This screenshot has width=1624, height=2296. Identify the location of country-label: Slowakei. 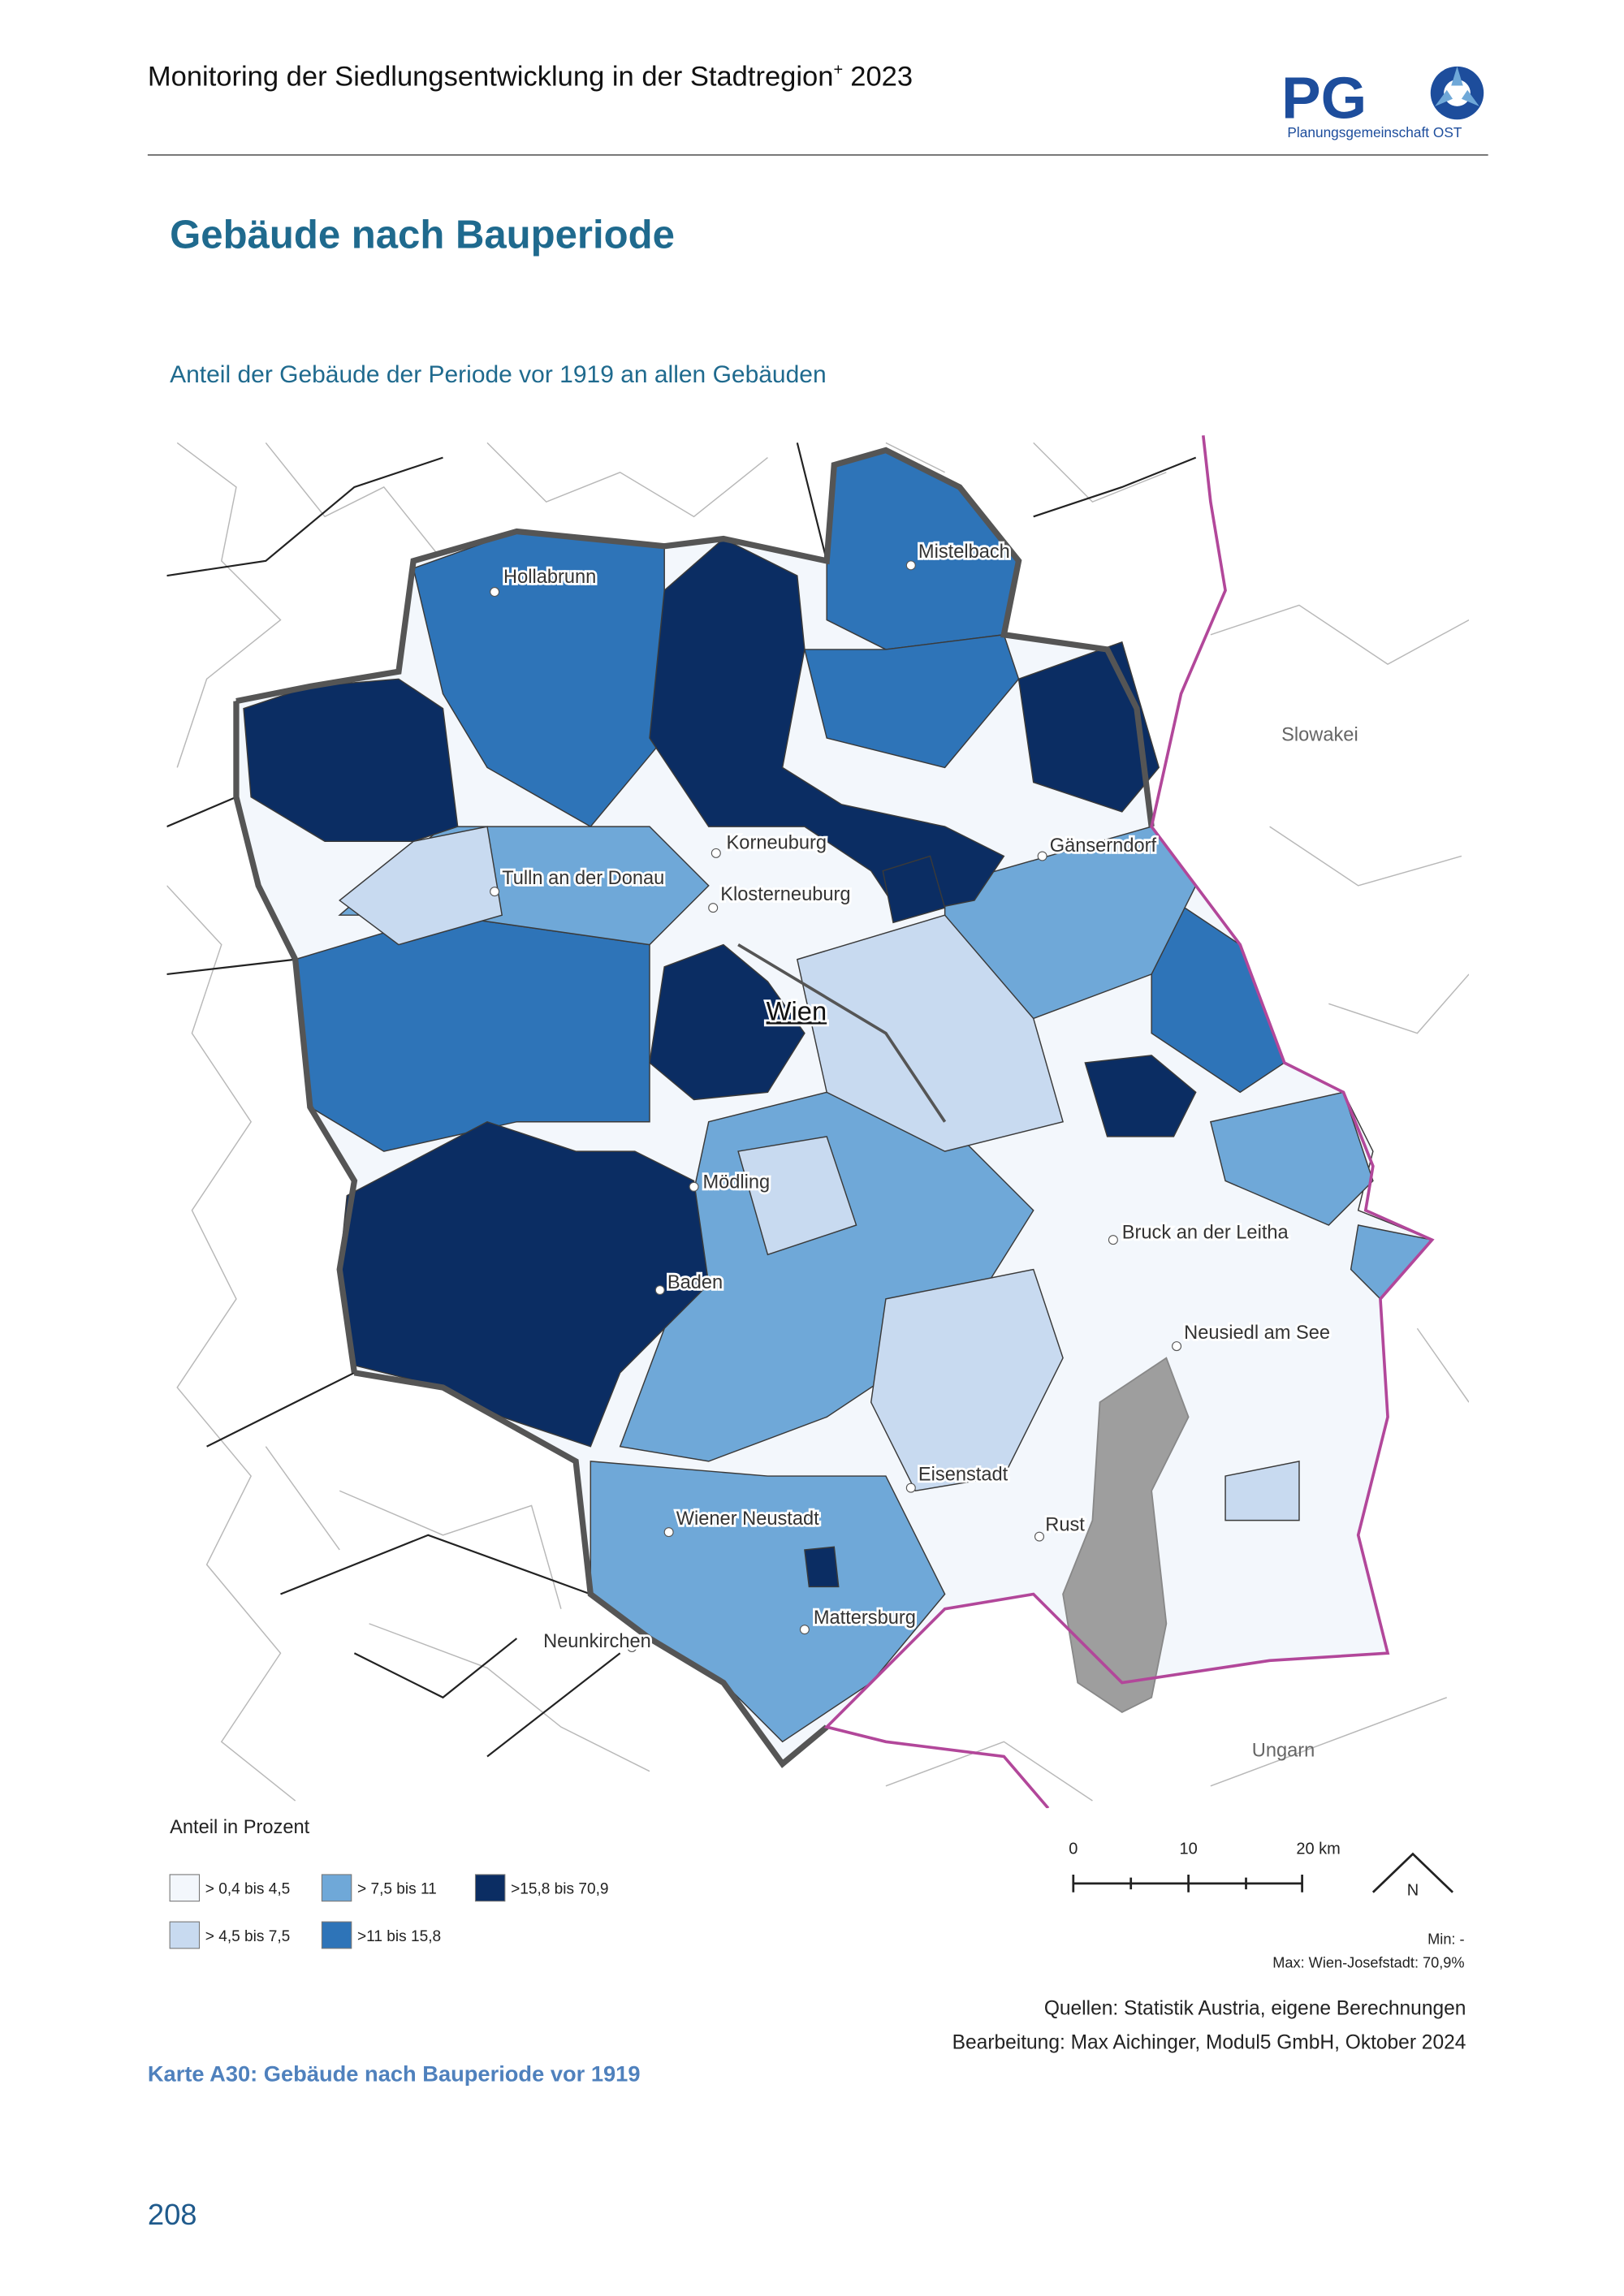
(1319, 735).